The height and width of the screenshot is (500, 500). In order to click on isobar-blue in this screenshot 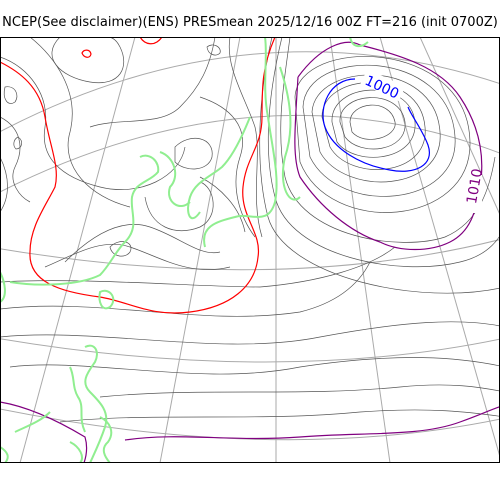, I will do `click(376, 125)`.